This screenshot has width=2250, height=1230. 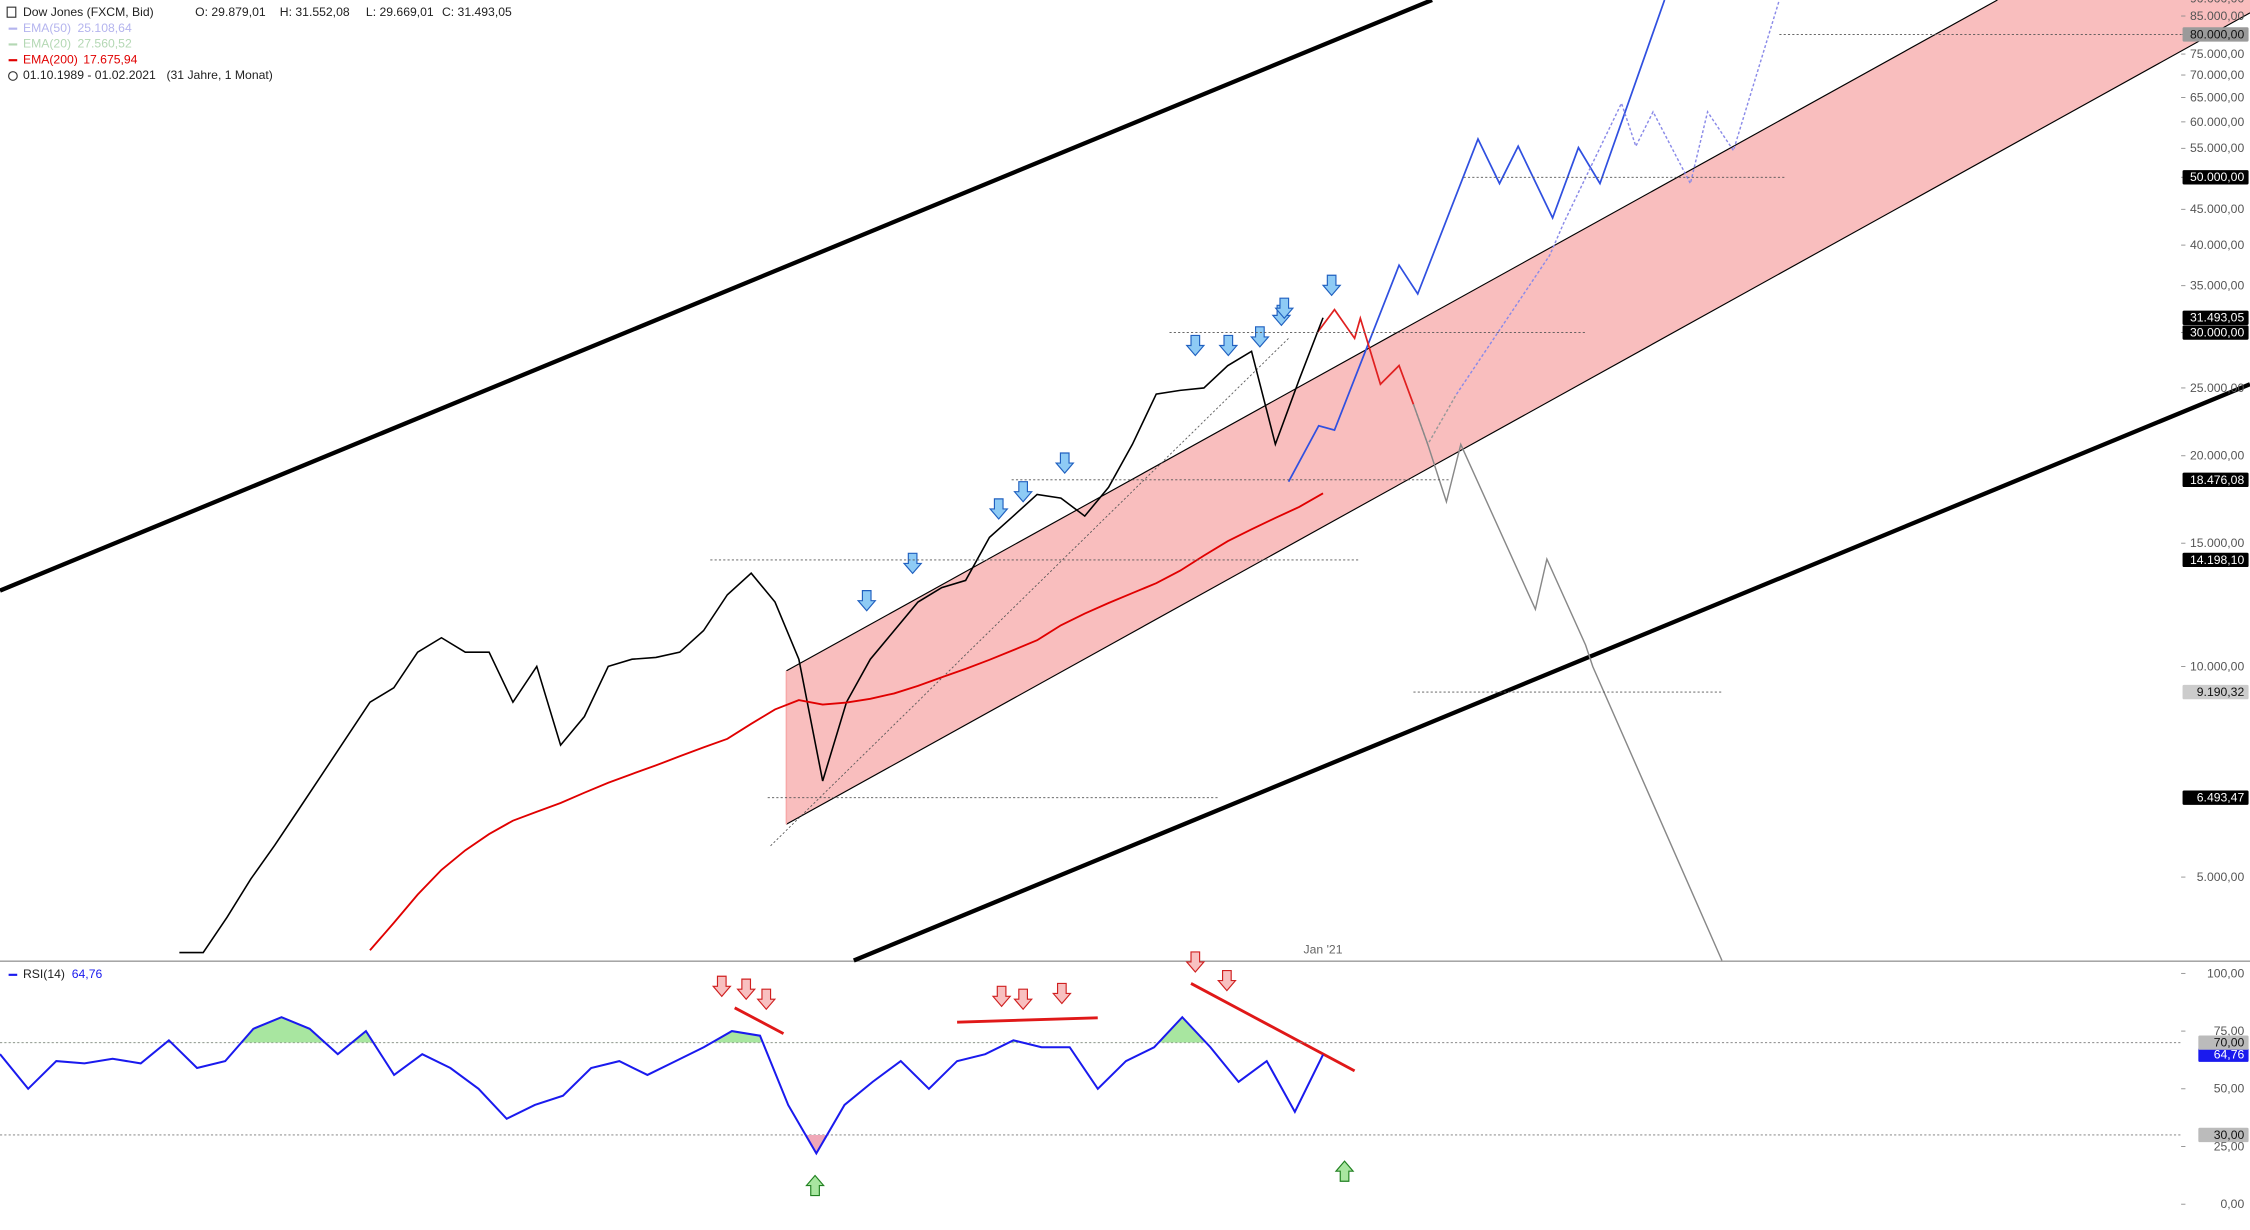 What do you see at coordinates (2217, 543) in the screenshot?
I see `y-tick-label: 15.000,00` at bounding box center [2217, 543].